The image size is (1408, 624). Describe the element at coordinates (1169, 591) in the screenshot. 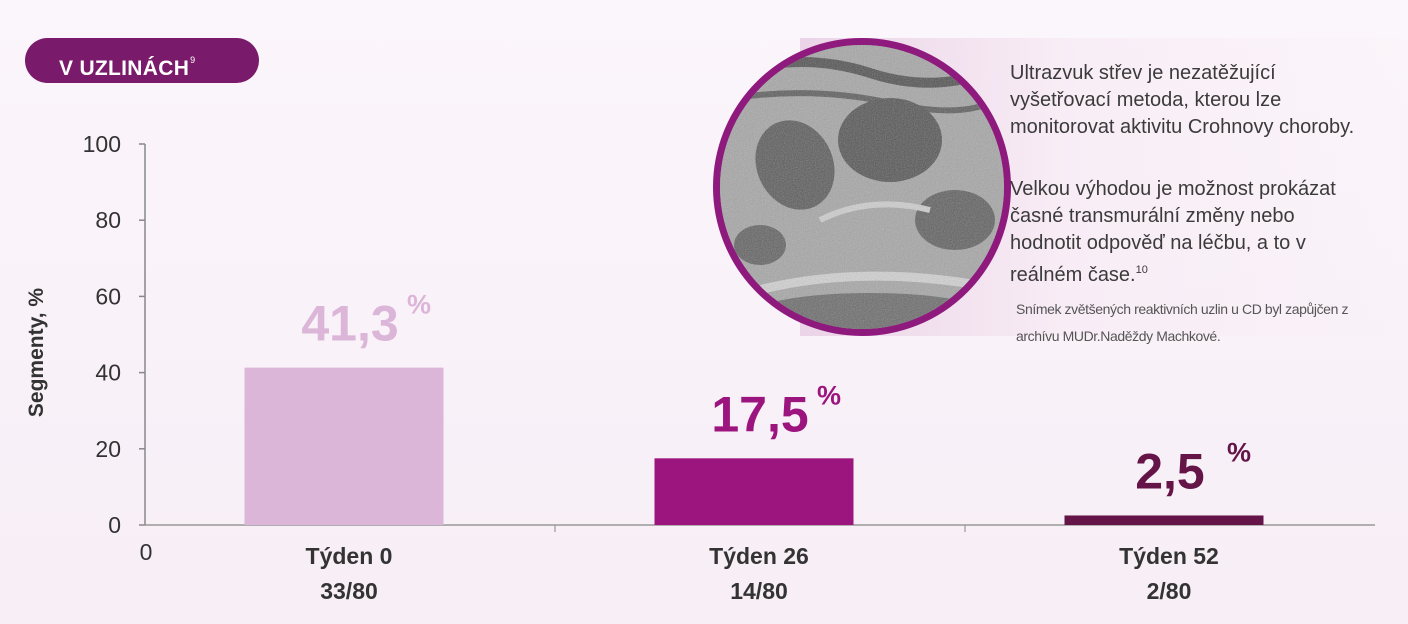

I see `x-category-sublabel: 2/80` at that location.